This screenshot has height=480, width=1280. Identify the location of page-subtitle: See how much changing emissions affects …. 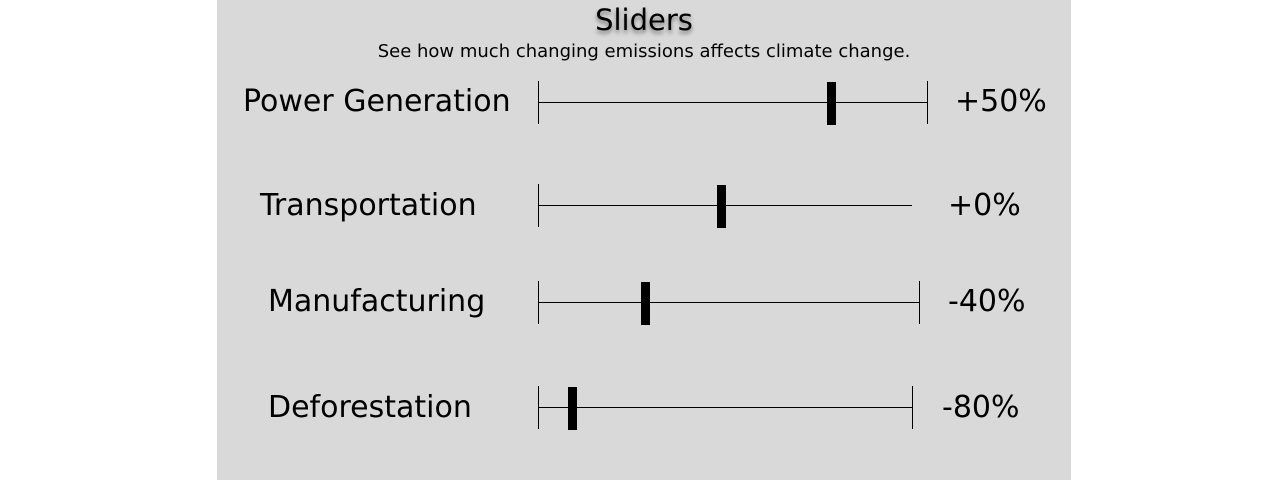
(644, 51).